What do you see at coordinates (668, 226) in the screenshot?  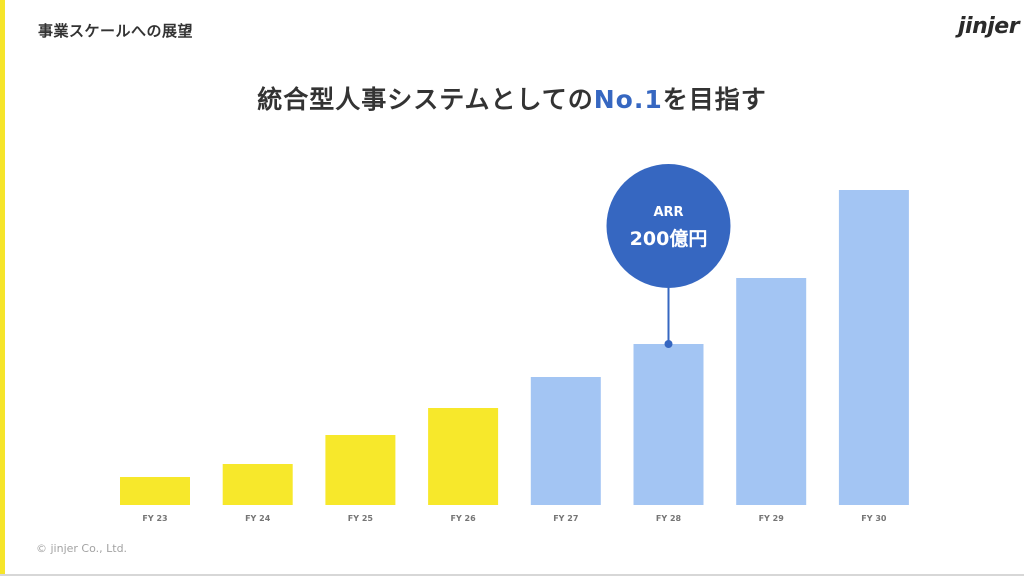 I see `annotation-bubble` at bounding box center [668, 226].